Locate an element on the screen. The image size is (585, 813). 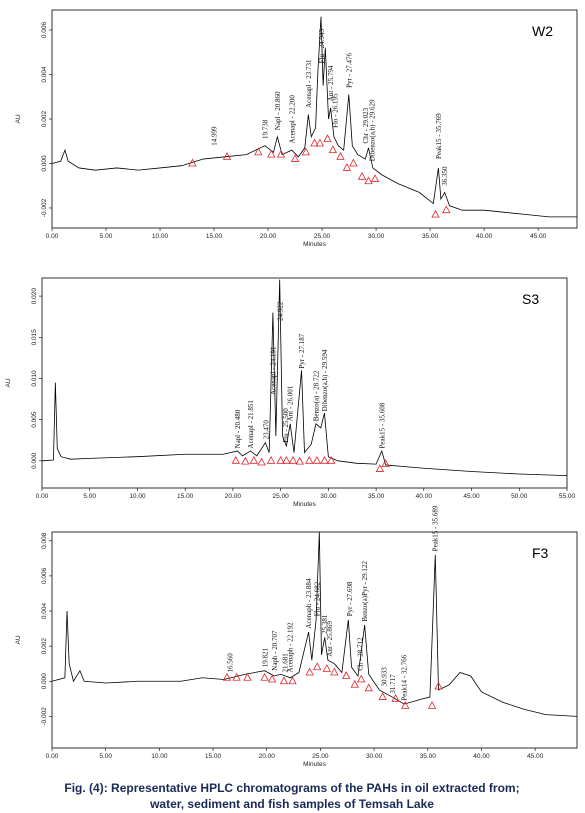
peak-label: Ant - 26.001 is located at coordinates (291, 403).